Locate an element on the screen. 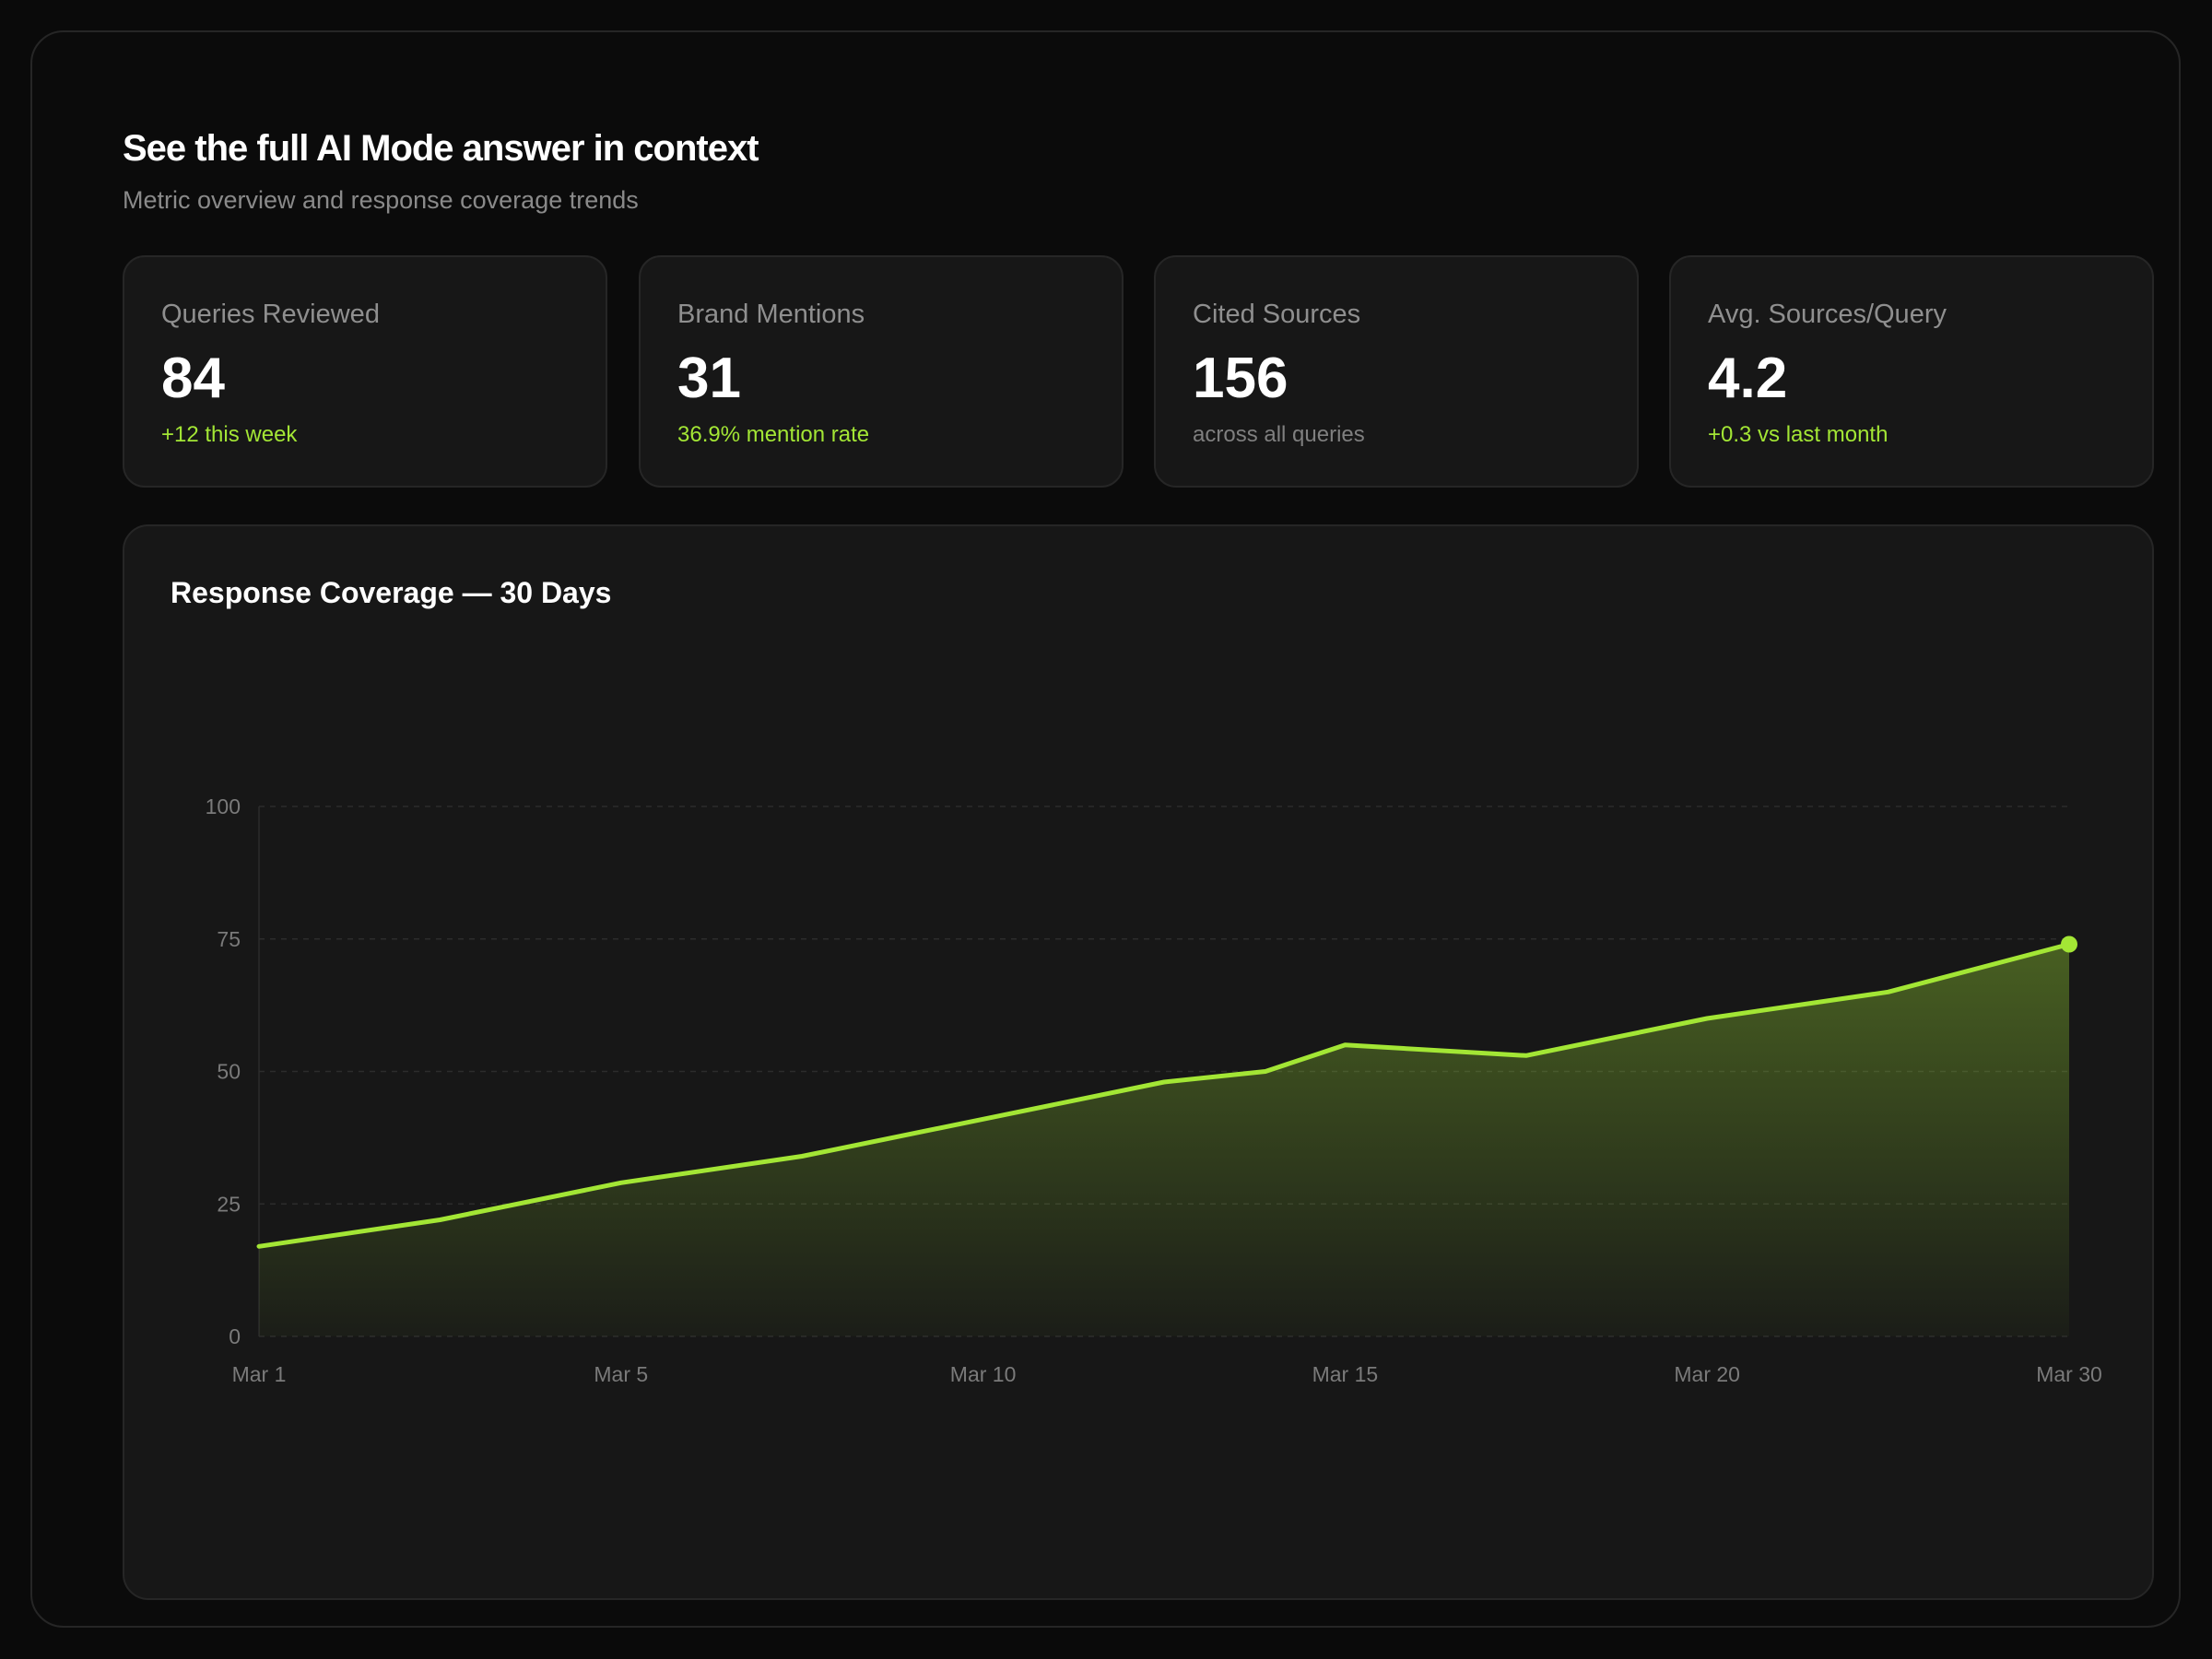  metric-label: Cited Sources is located at coordinates (1277, 314).